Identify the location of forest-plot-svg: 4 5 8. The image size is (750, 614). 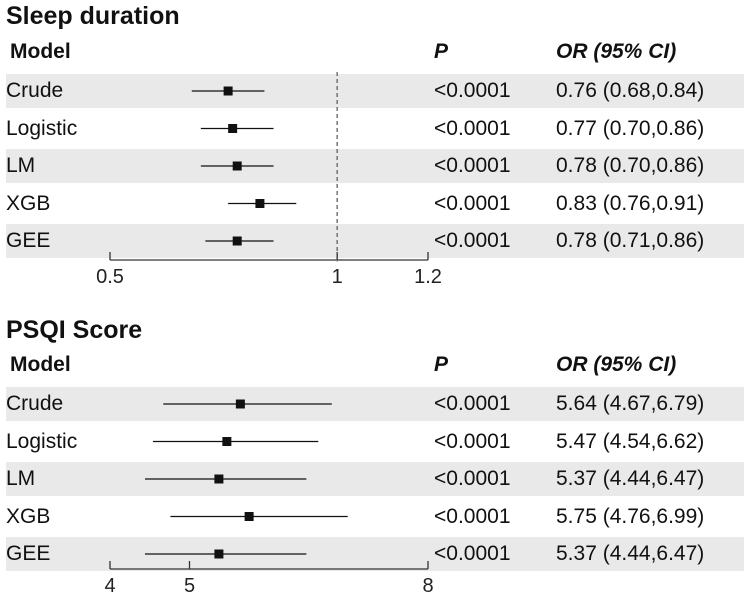
(269, 498).